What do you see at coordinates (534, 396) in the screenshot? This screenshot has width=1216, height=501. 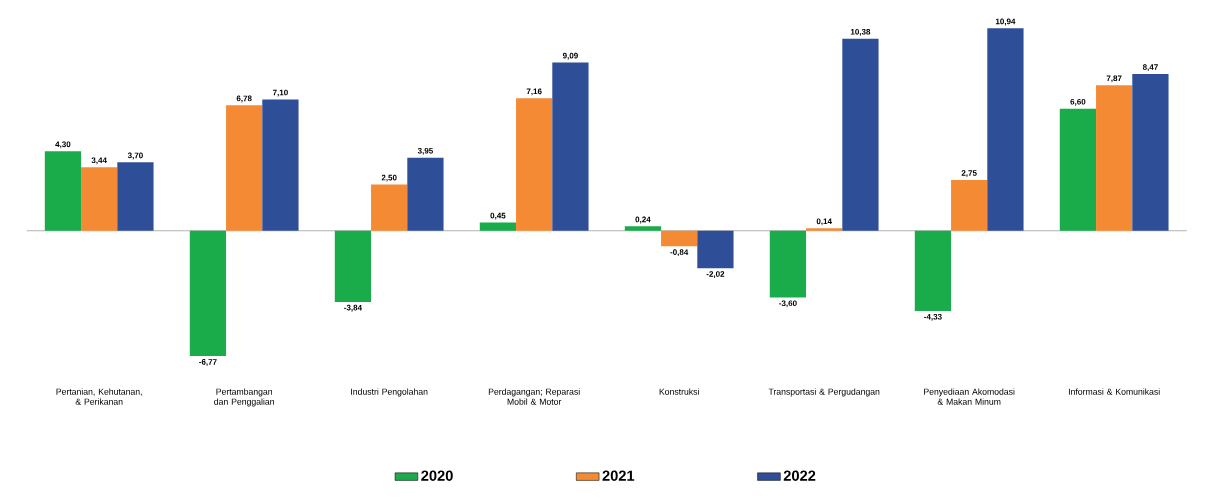 I see `x-tick-label: Perdagangan; Reparasi Mobil & Motor` at bounding box center [534, 396].